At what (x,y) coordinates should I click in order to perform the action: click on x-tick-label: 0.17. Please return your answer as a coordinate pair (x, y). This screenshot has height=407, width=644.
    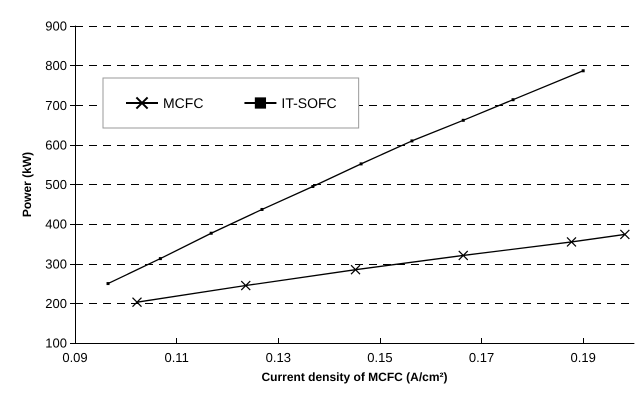
    Looking at the image, I should click on (481, 357).